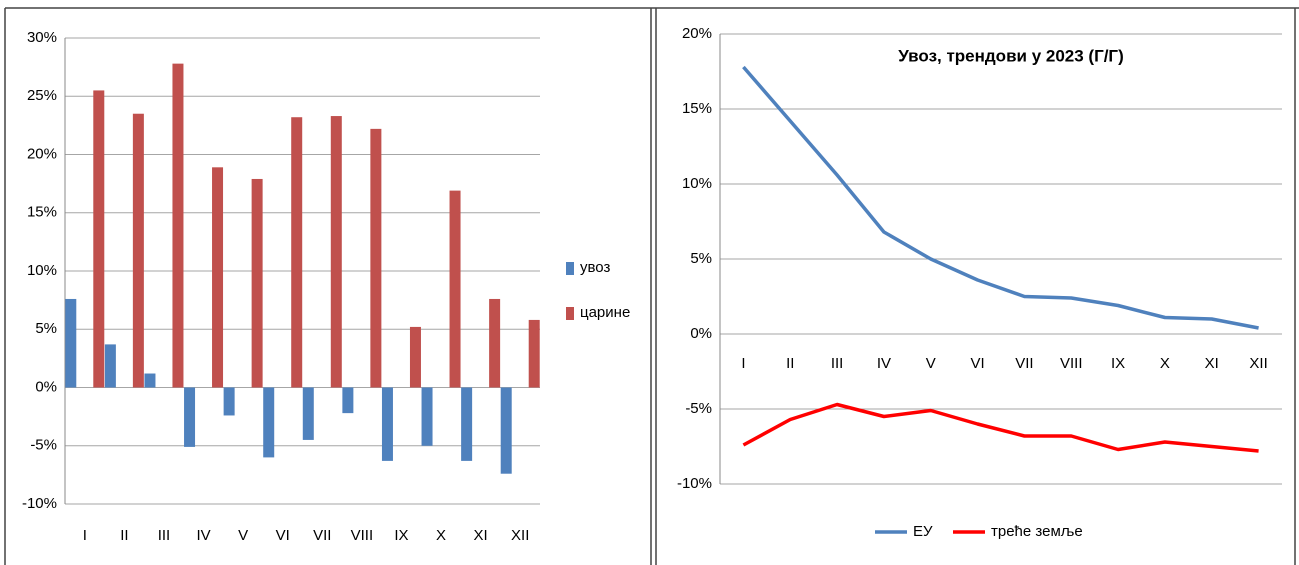 This screenshot has height=565, width=1299. I want to click on chart-title: Увоз, трендови у 2023 (Г/Г), so click(1010, 55).